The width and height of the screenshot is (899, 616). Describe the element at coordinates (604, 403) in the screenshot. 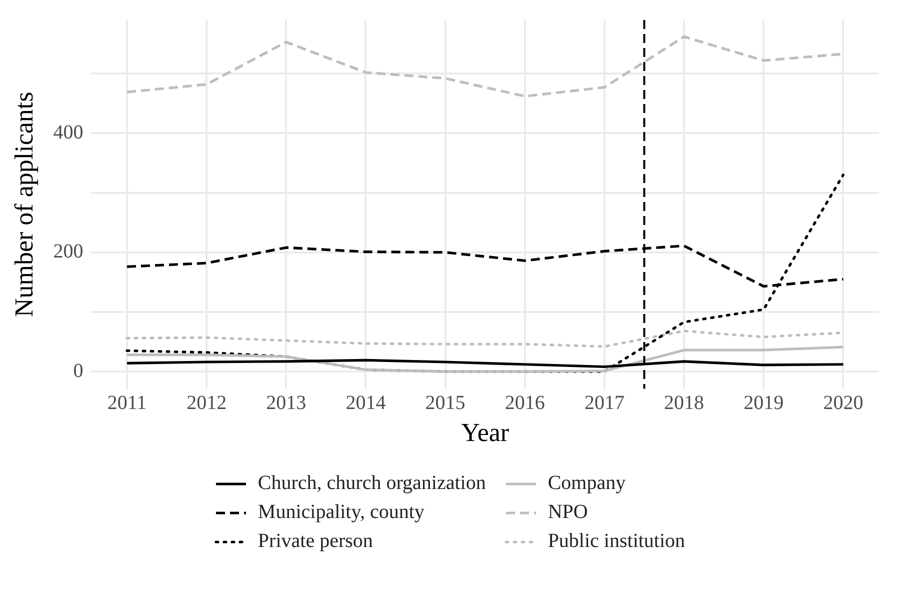

I see `x-tick-label: 2017` at that location.